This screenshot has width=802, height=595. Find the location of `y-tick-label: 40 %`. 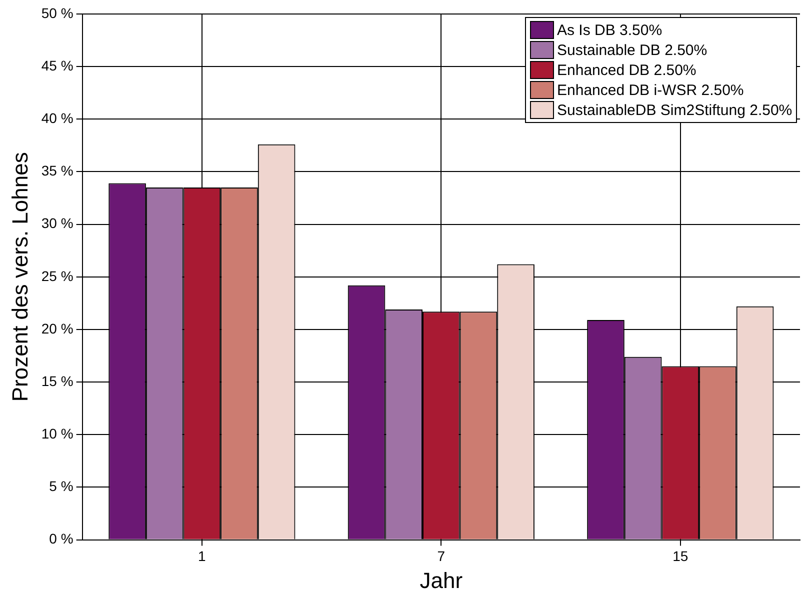

y-tick-label: 40 % is located at coordinates (57, 118).